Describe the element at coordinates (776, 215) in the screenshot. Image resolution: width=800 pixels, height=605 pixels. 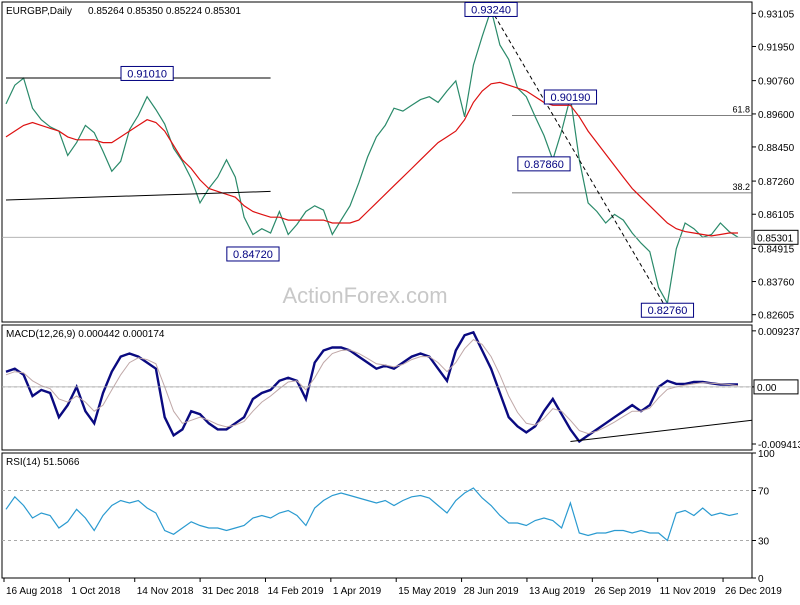
I see `y-tick-label: 0.86105` at that location.